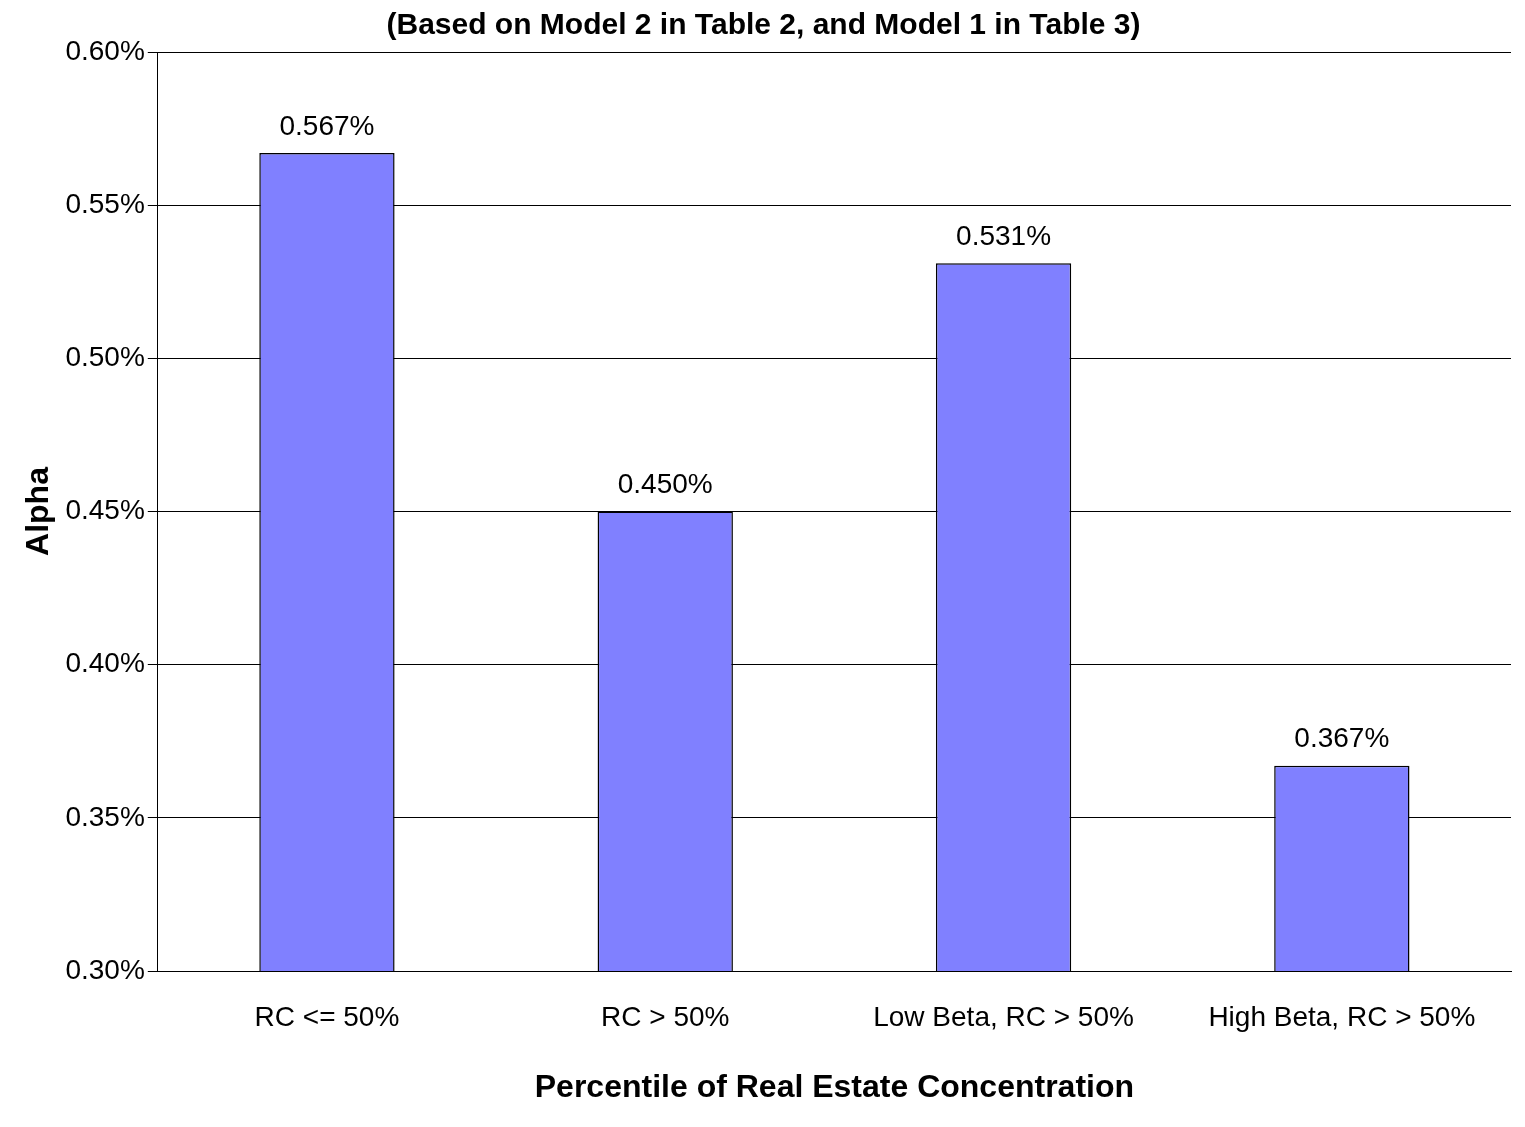  Describe the element at coordinates (327, 1016) in the screenshot. I see `x-tick-label: RC <= 50%` at that location.